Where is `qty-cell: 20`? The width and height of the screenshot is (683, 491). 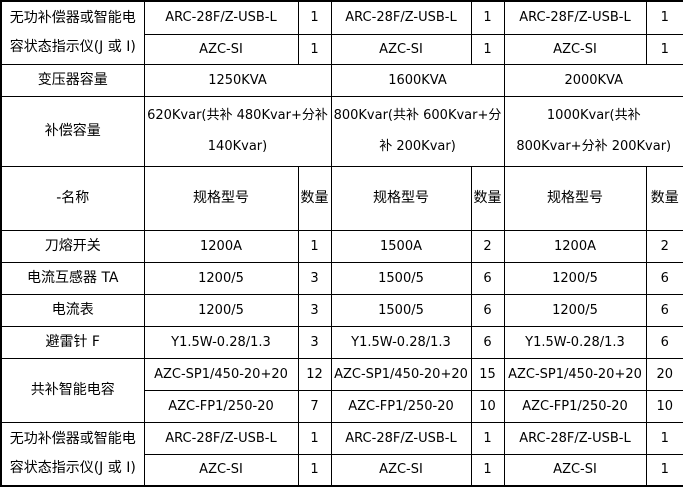 qty-cell: 20 is located at coordinates (664, 374).